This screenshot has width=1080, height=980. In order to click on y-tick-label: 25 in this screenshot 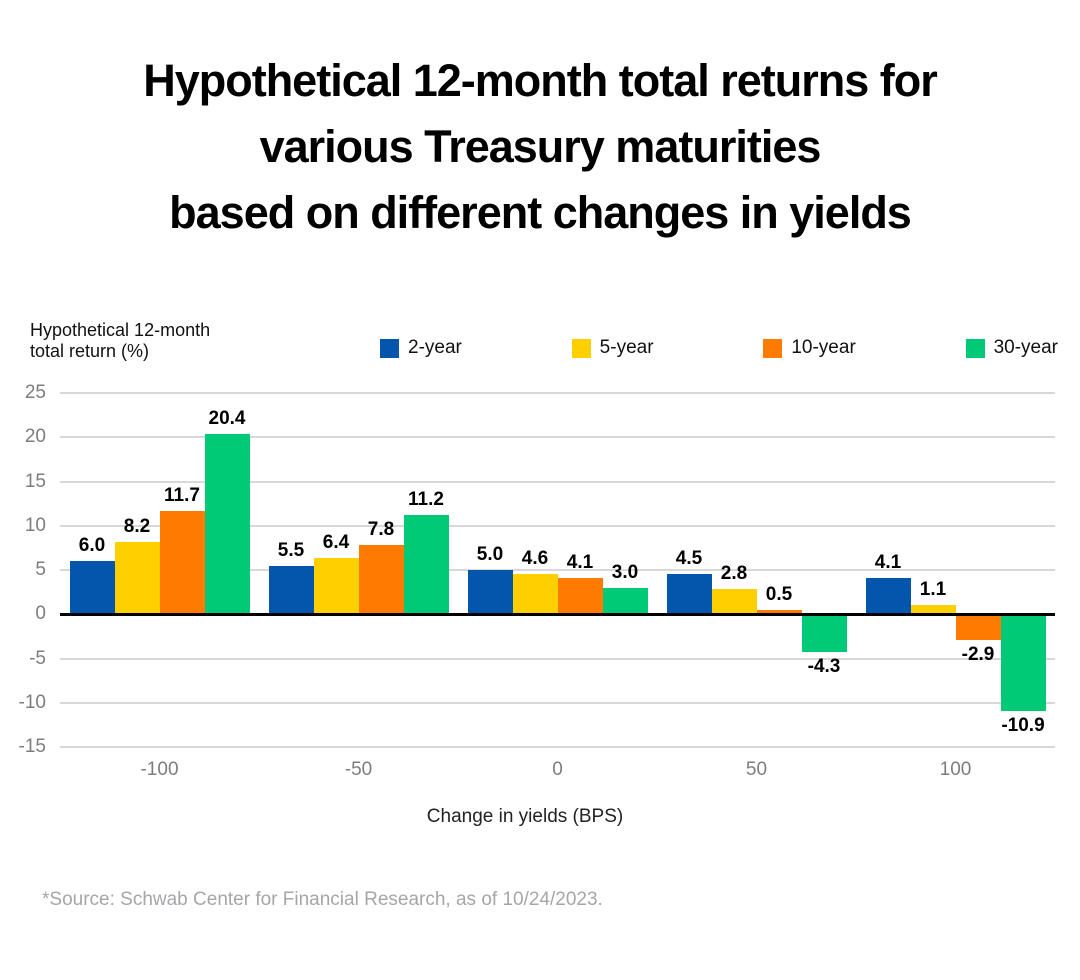, I will do `click(35, 392)`.